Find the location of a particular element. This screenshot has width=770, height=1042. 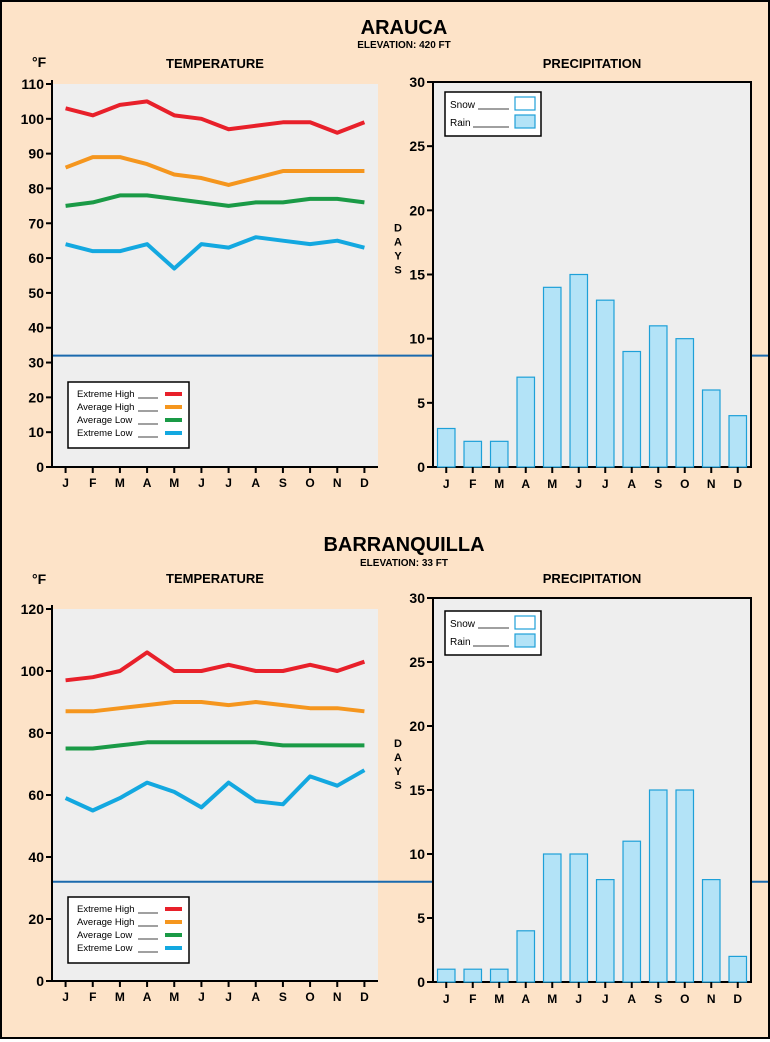

precip-days-label-letter: Y is located at coordinates (398, 772).